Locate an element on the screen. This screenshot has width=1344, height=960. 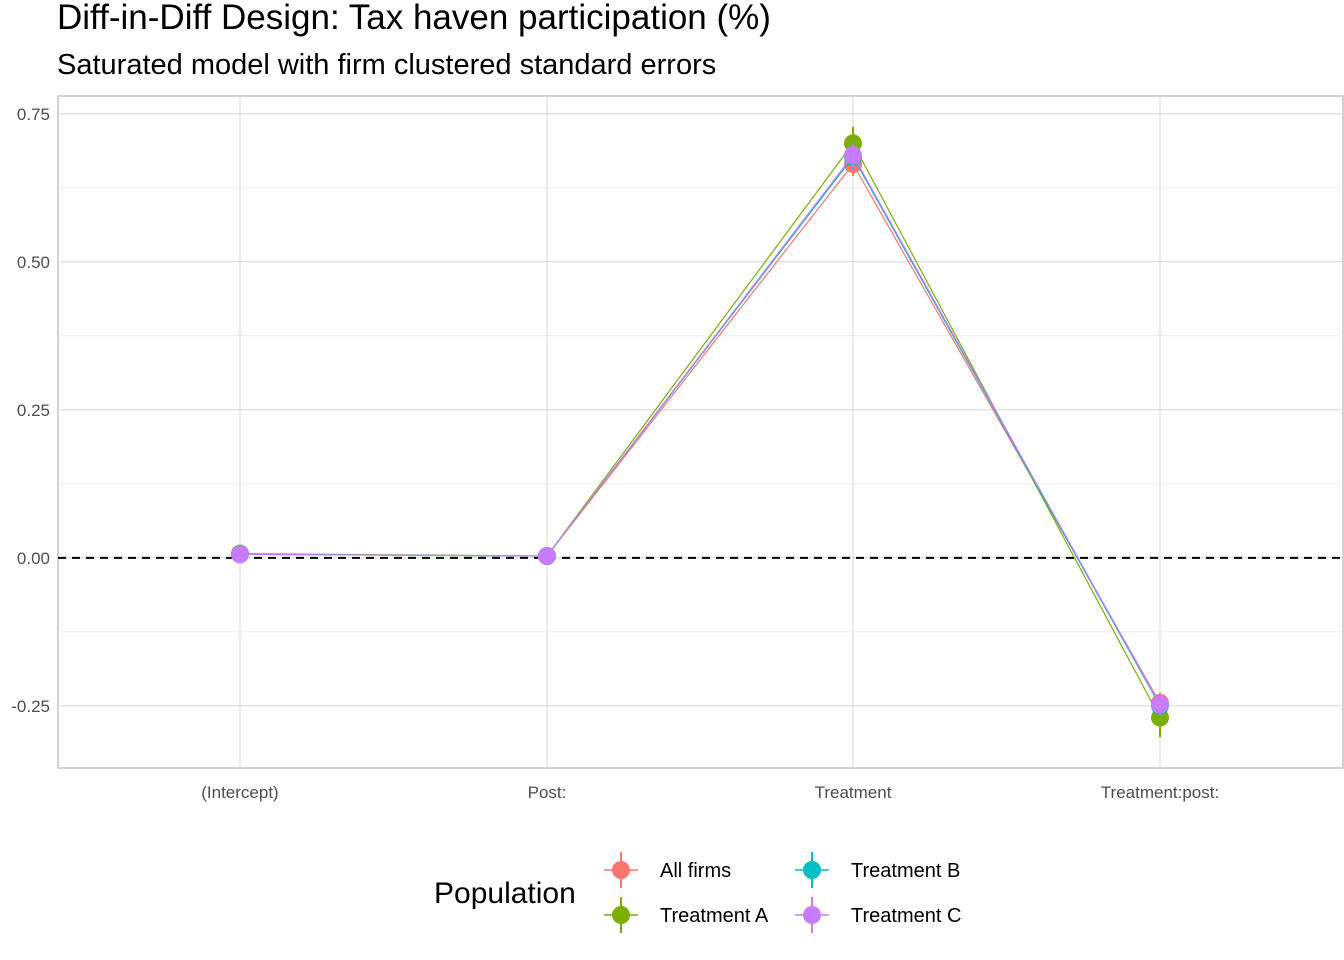
y-axis-ticks: 0.75 0.50 0.25 0.00 -0.25 is located at coordinates (30, 410).